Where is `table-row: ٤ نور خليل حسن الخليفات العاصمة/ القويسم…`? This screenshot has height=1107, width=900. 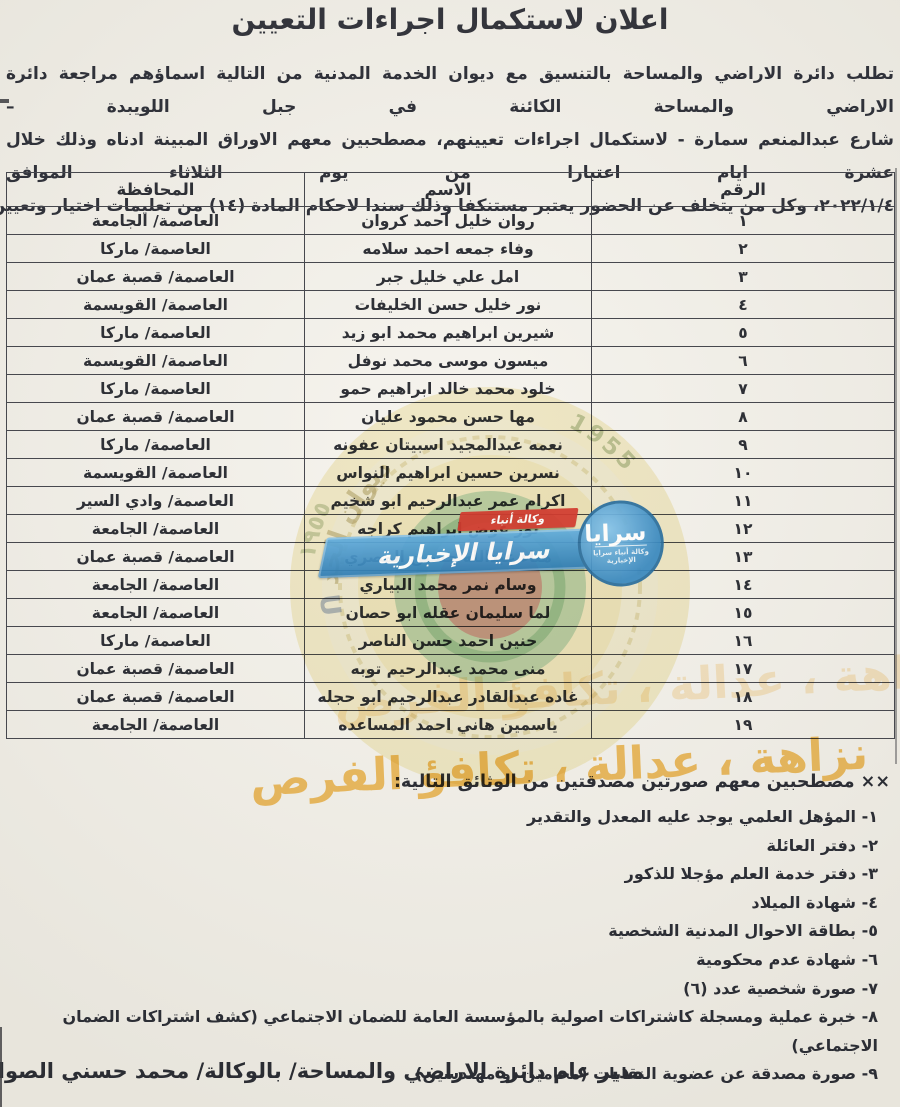 table-row: ٤ نور خليل حسن الخليفات العاصمة/ القويسم… is located at coordinates (450, 304).